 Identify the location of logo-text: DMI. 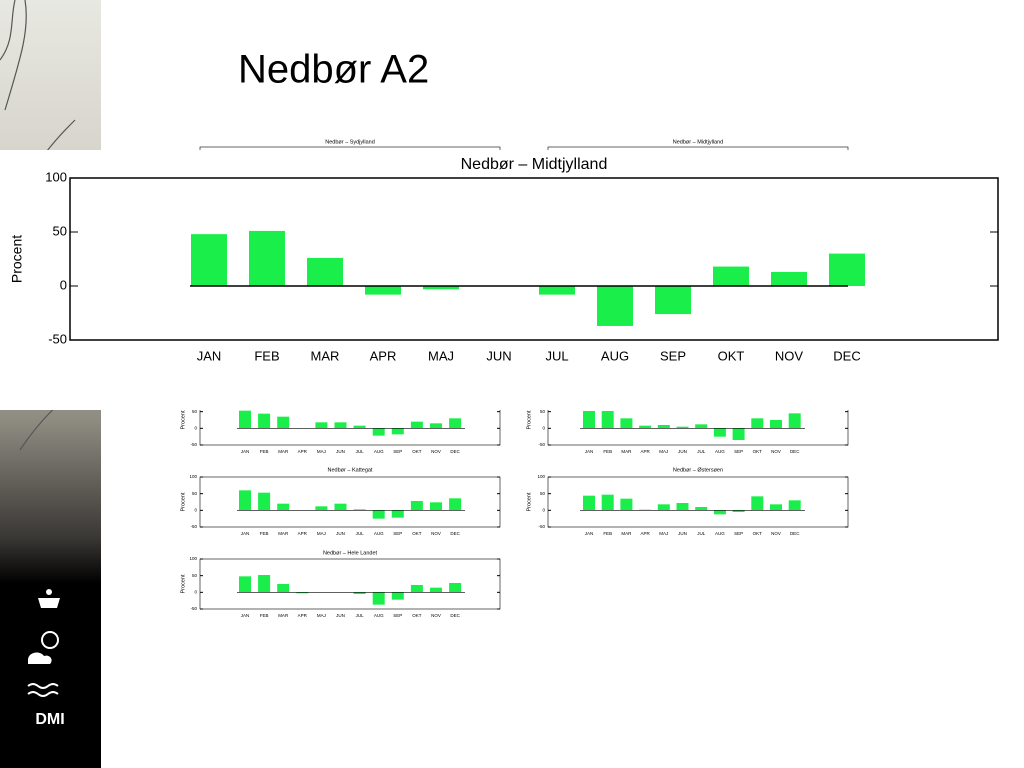
(49, 719).